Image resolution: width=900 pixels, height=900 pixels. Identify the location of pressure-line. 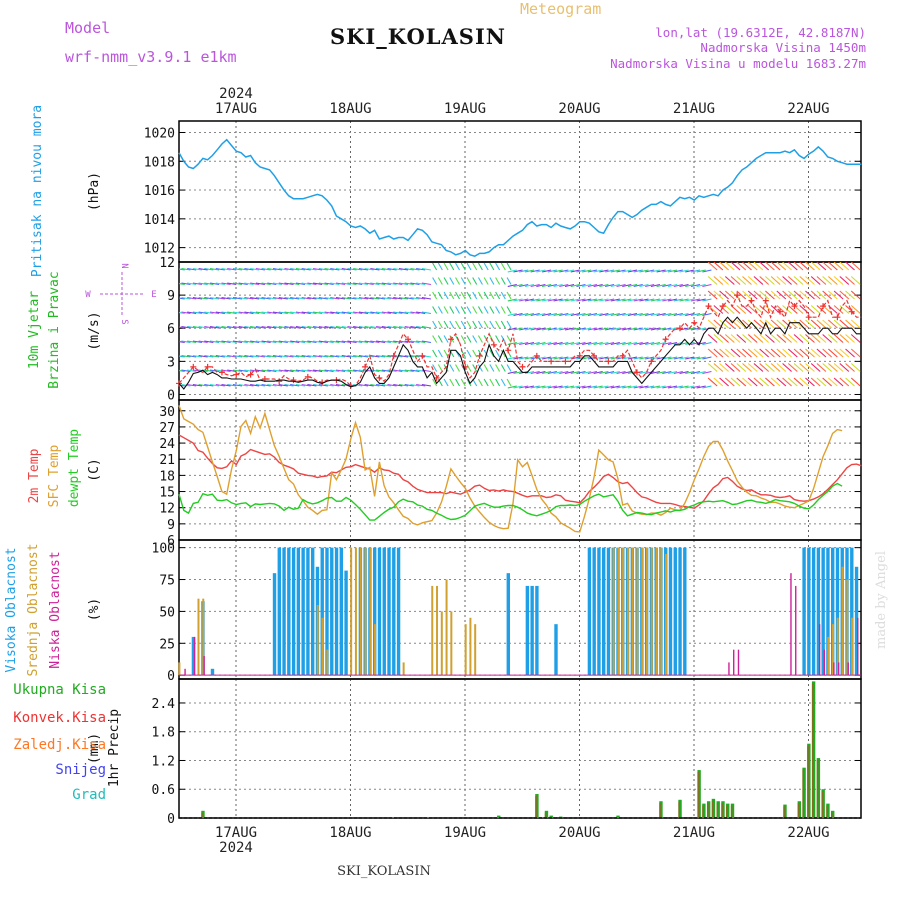
(520, 198).